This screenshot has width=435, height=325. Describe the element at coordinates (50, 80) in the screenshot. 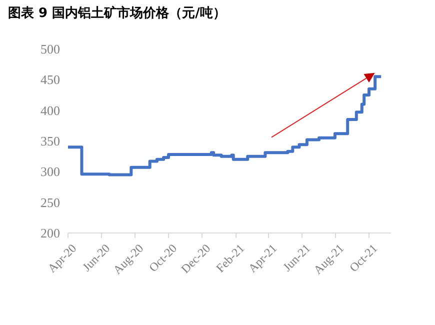

I see `y-tick-label: 450` at that location.